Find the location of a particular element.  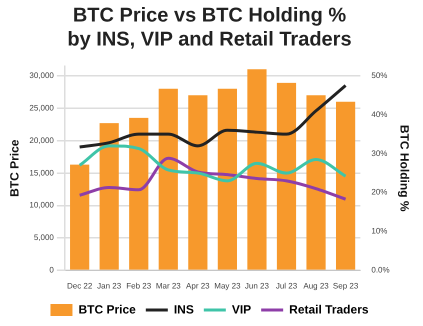

x-tick-label: Sep 23 is located at coordinates (345, 285).